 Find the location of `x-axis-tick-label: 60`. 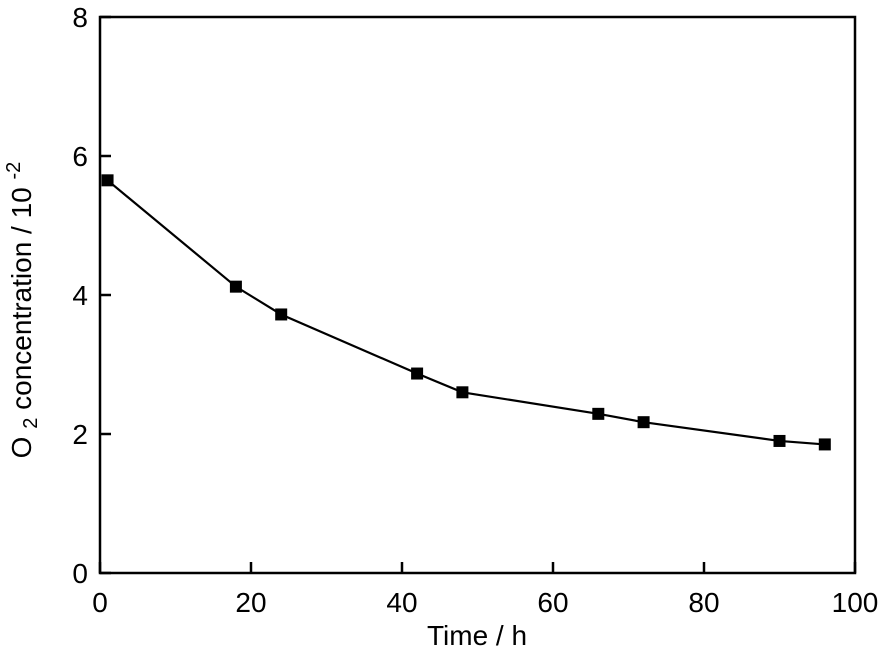

x-axis-tick-label: 60 is located at coordinates (552, 602).